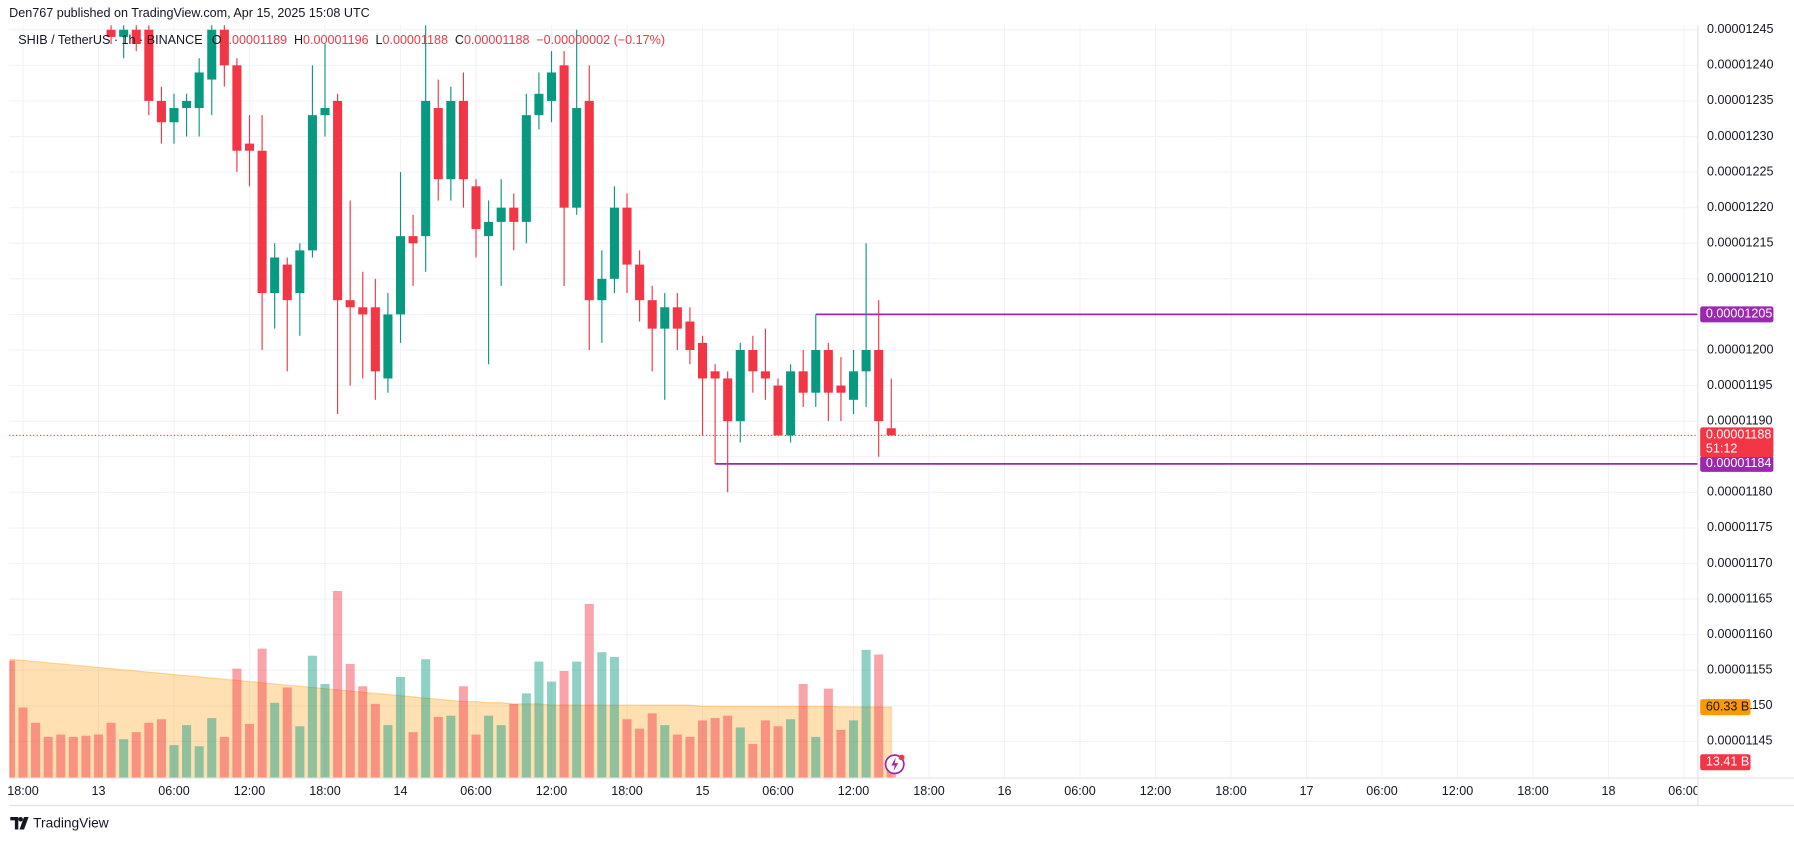 The width and height of the screenshot is (1794, 841). Describe the element at coordinates (1725, 762) in the screenshot. I see `volume-label-box` at that location.